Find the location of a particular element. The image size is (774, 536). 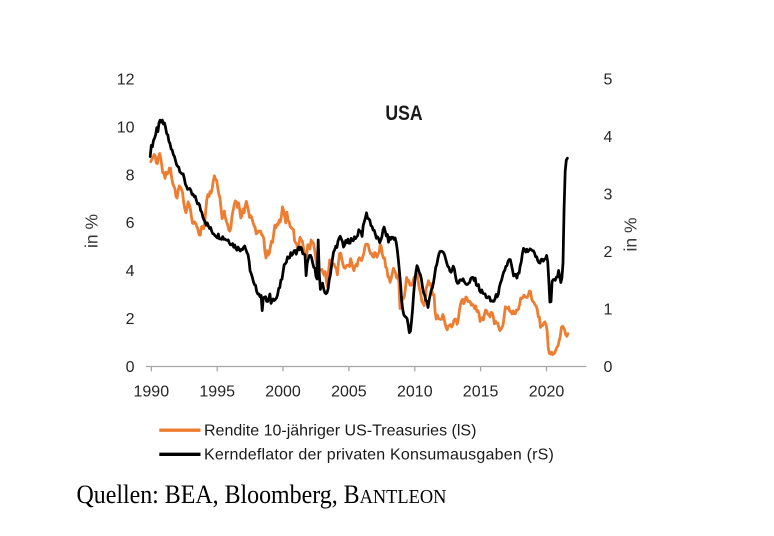

svg-text: 1995 is located at coordinates (217, 392).